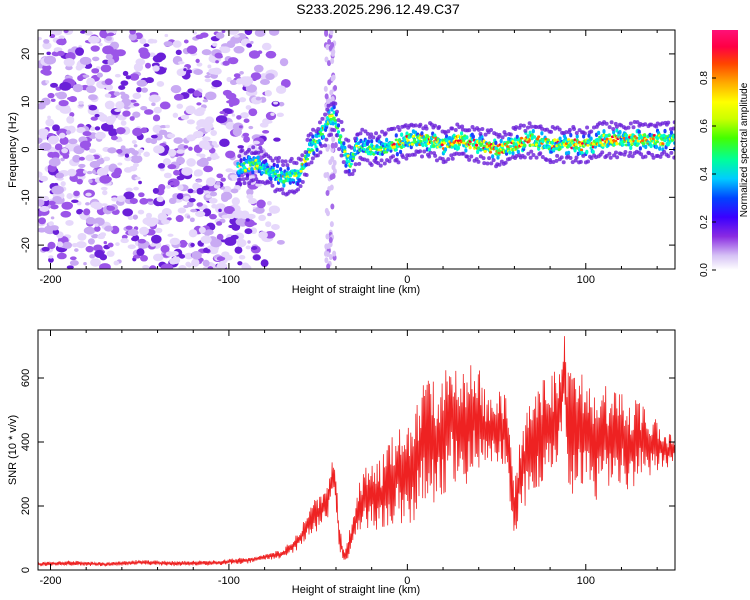  Describe the element at coordinates (378, 9) in the screenshot. I see `figure-title: S233.2025.296.12.49.C37` at that location.